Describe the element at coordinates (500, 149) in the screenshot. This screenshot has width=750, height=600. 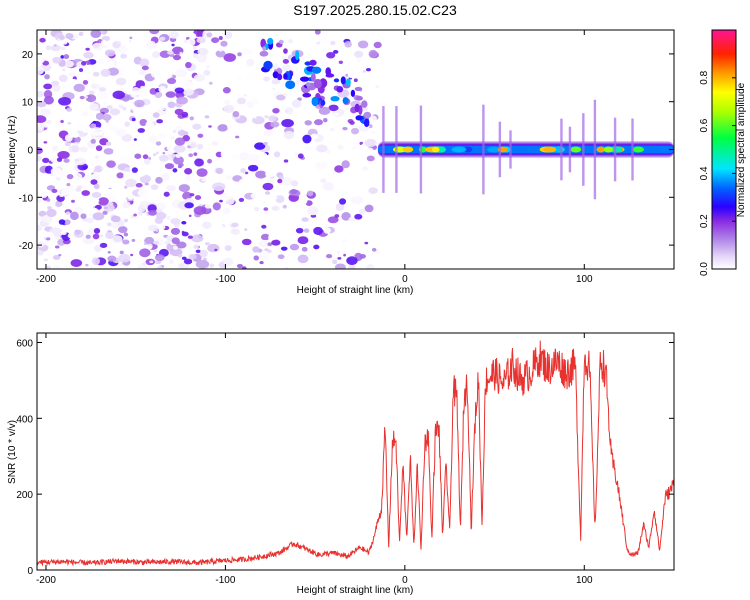
I see `carrier-spike` at that location.